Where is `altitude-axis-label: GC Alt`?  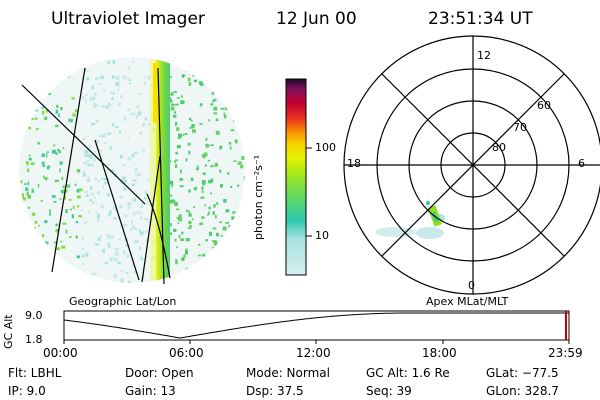 altitude-axis-label: GC Alt is located at coordinates (8, 331).